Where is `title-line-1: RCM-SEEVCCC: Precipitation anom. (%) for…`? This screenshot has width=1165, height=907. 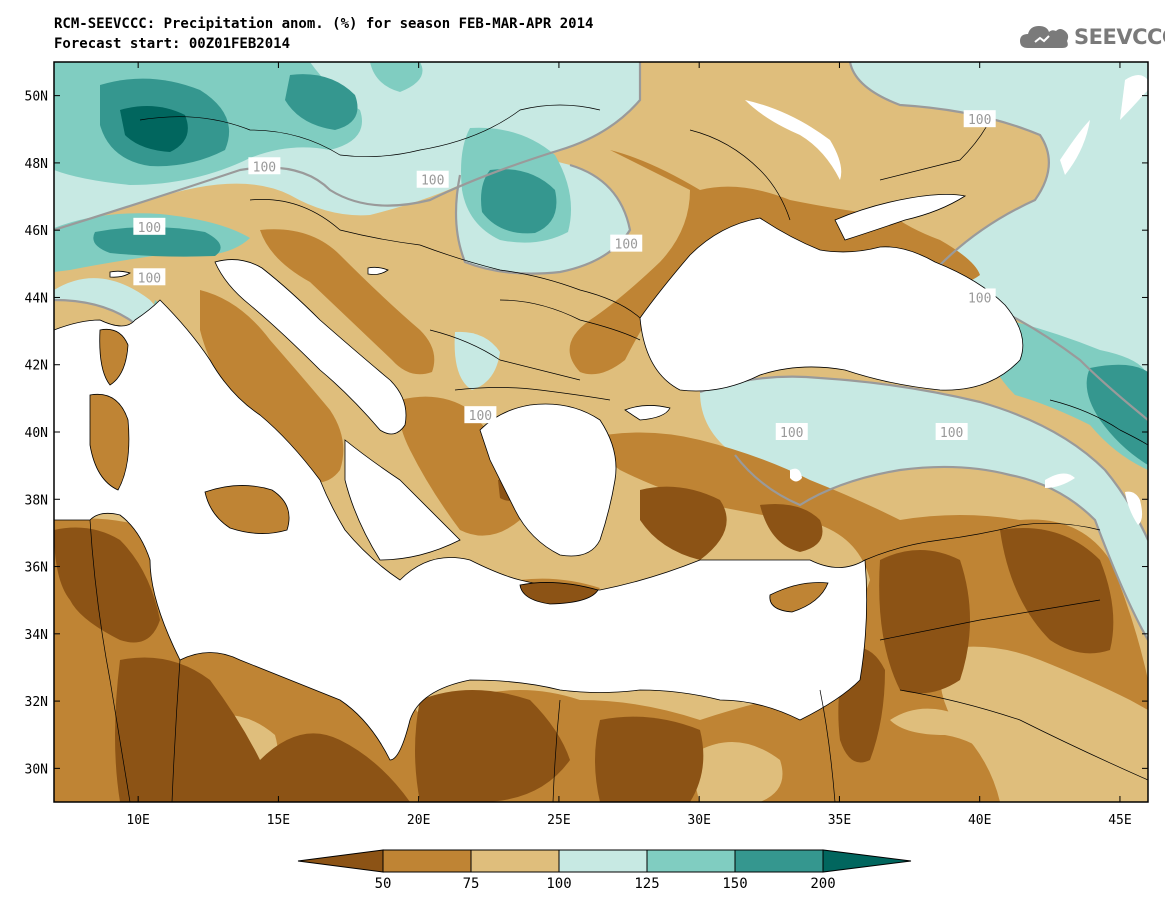
title-line-1: RCM-SEEVCCC: Precipitation anom. (%) for… is located at coordinates (324, 24).